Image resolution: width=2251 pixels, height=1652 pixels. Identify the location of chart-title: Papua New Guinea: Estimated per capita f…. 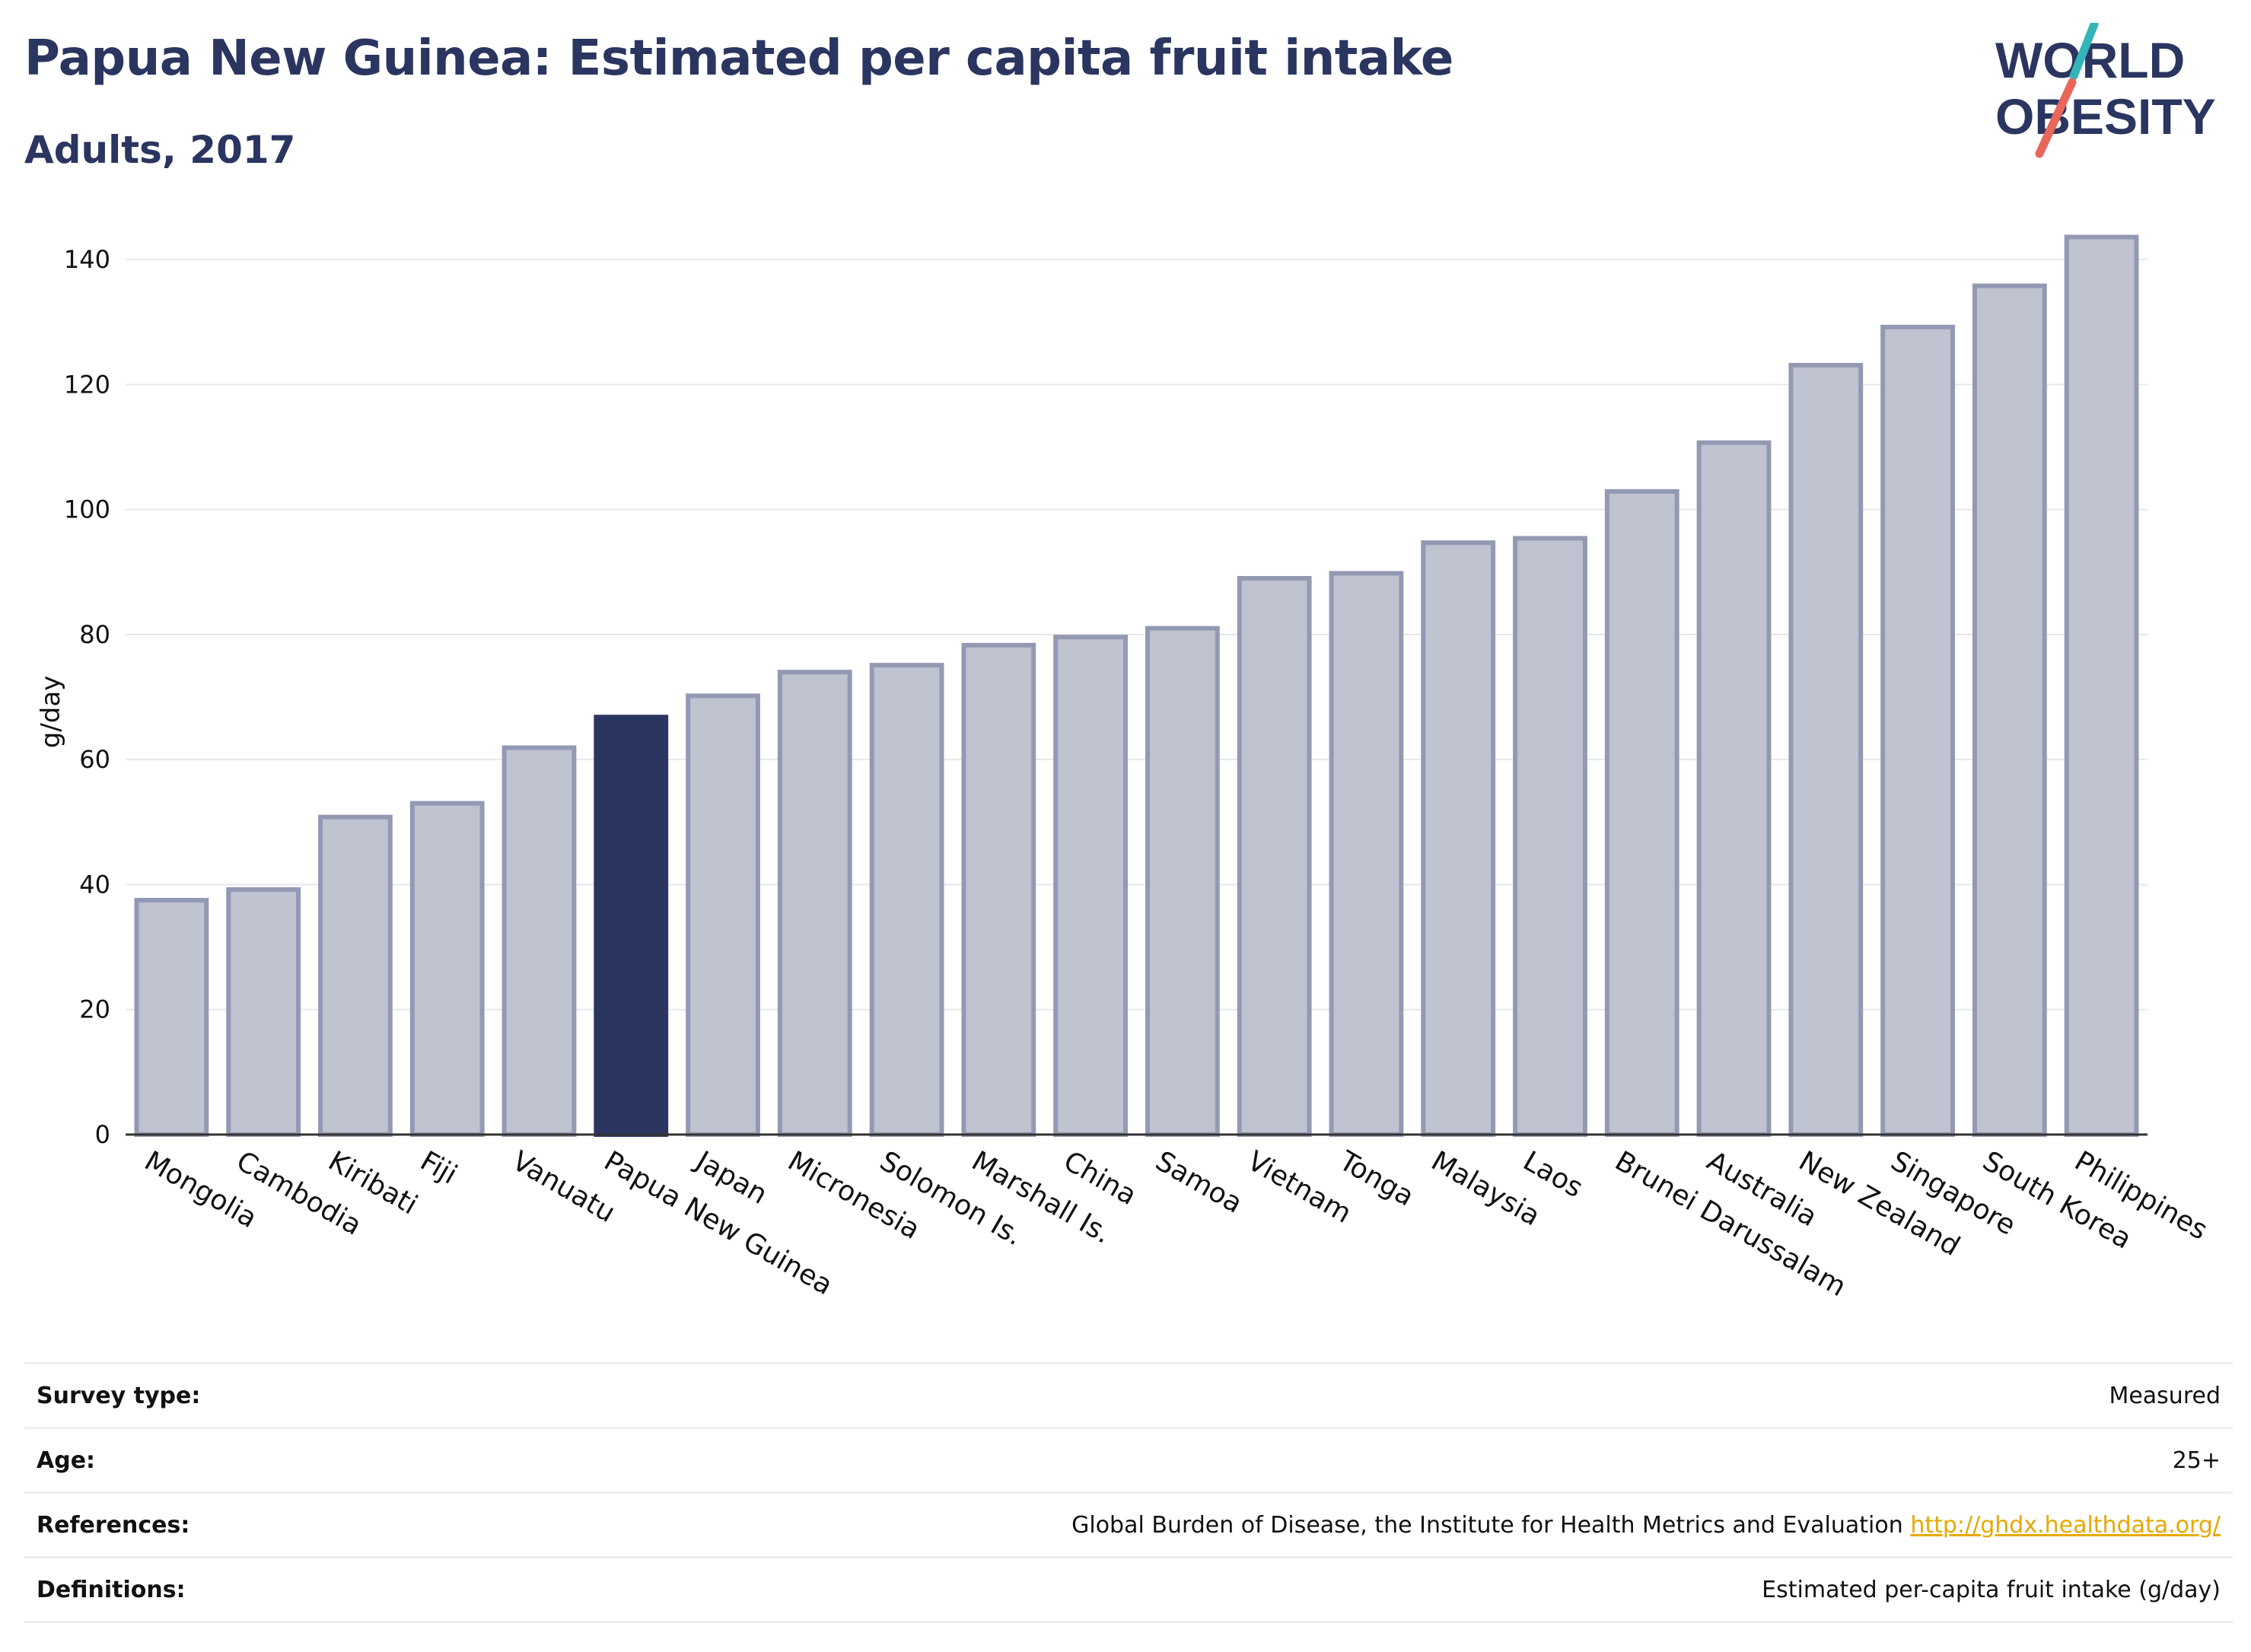
(738, 58).